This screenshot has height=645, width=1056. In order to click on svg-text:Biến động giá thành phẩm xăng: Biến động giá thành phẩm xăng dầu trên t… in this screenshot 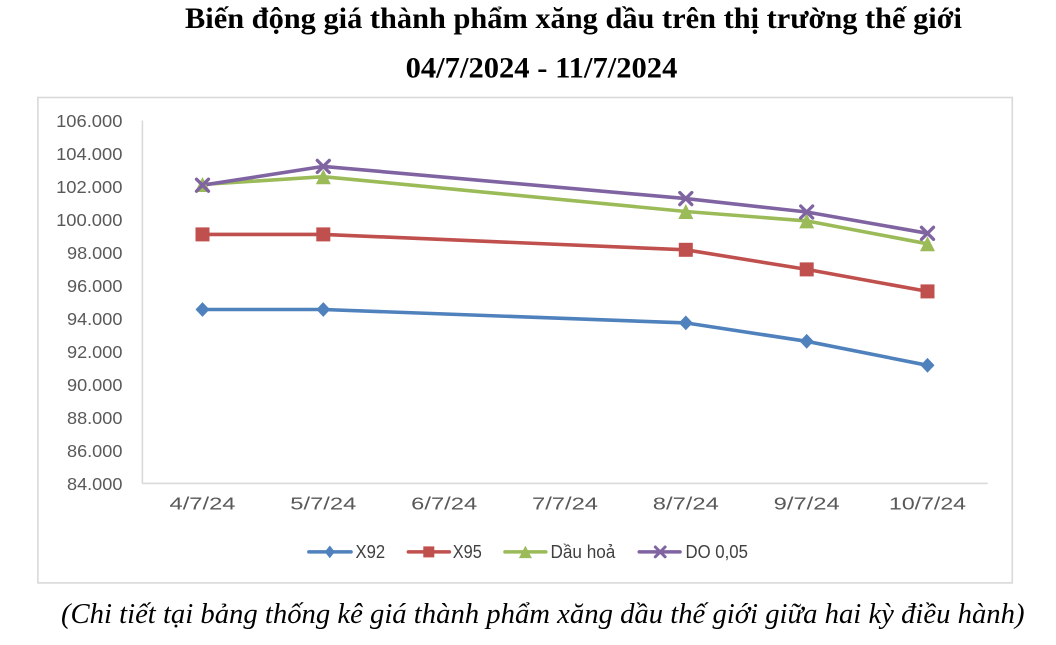, I will do `click(573, 18)`.